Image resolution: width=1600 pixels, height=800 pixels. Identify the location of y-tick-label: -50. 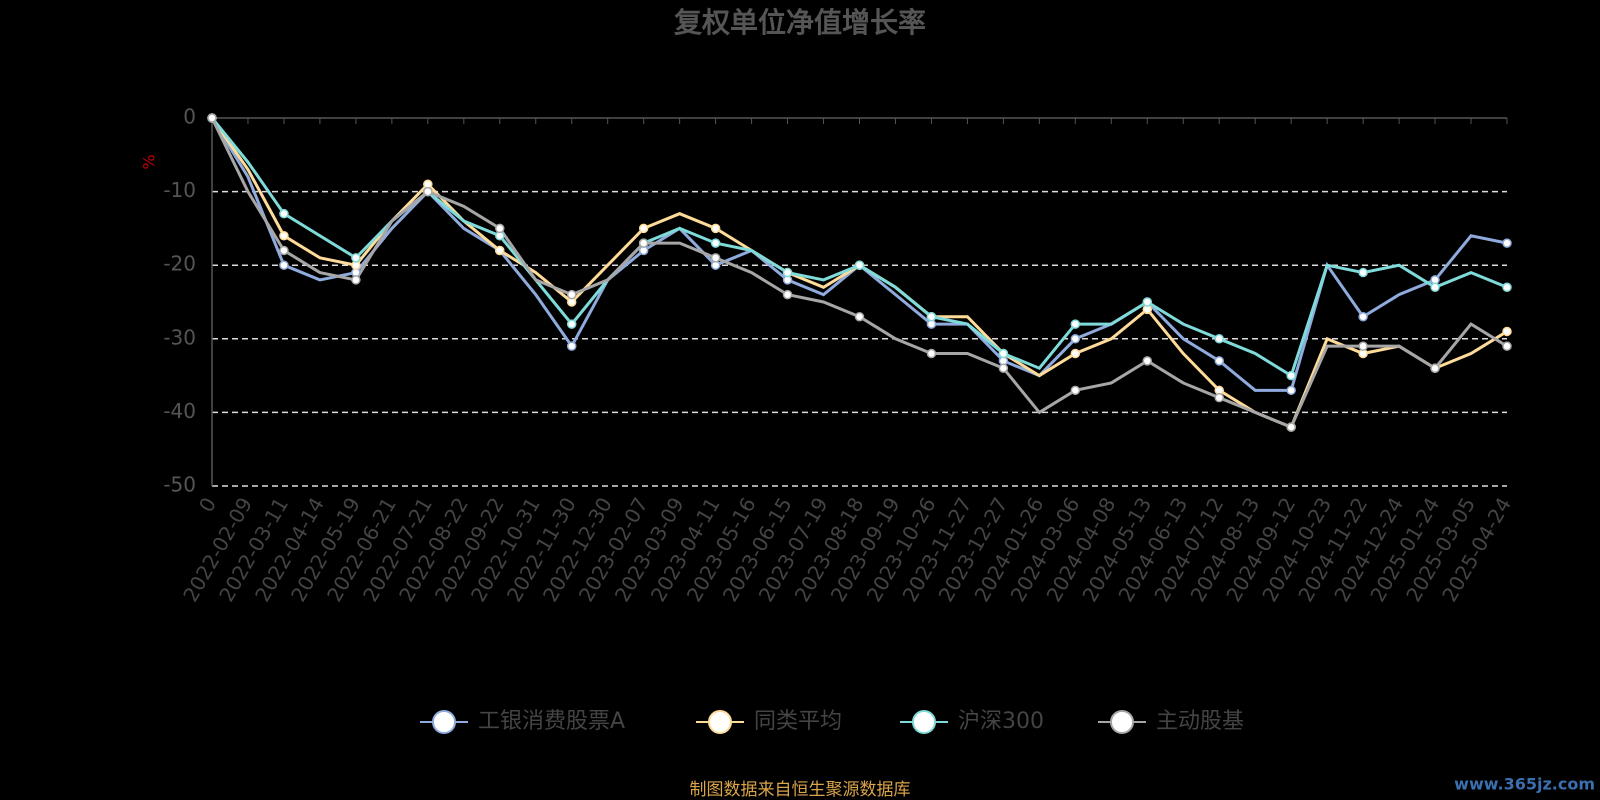
(179, 485).